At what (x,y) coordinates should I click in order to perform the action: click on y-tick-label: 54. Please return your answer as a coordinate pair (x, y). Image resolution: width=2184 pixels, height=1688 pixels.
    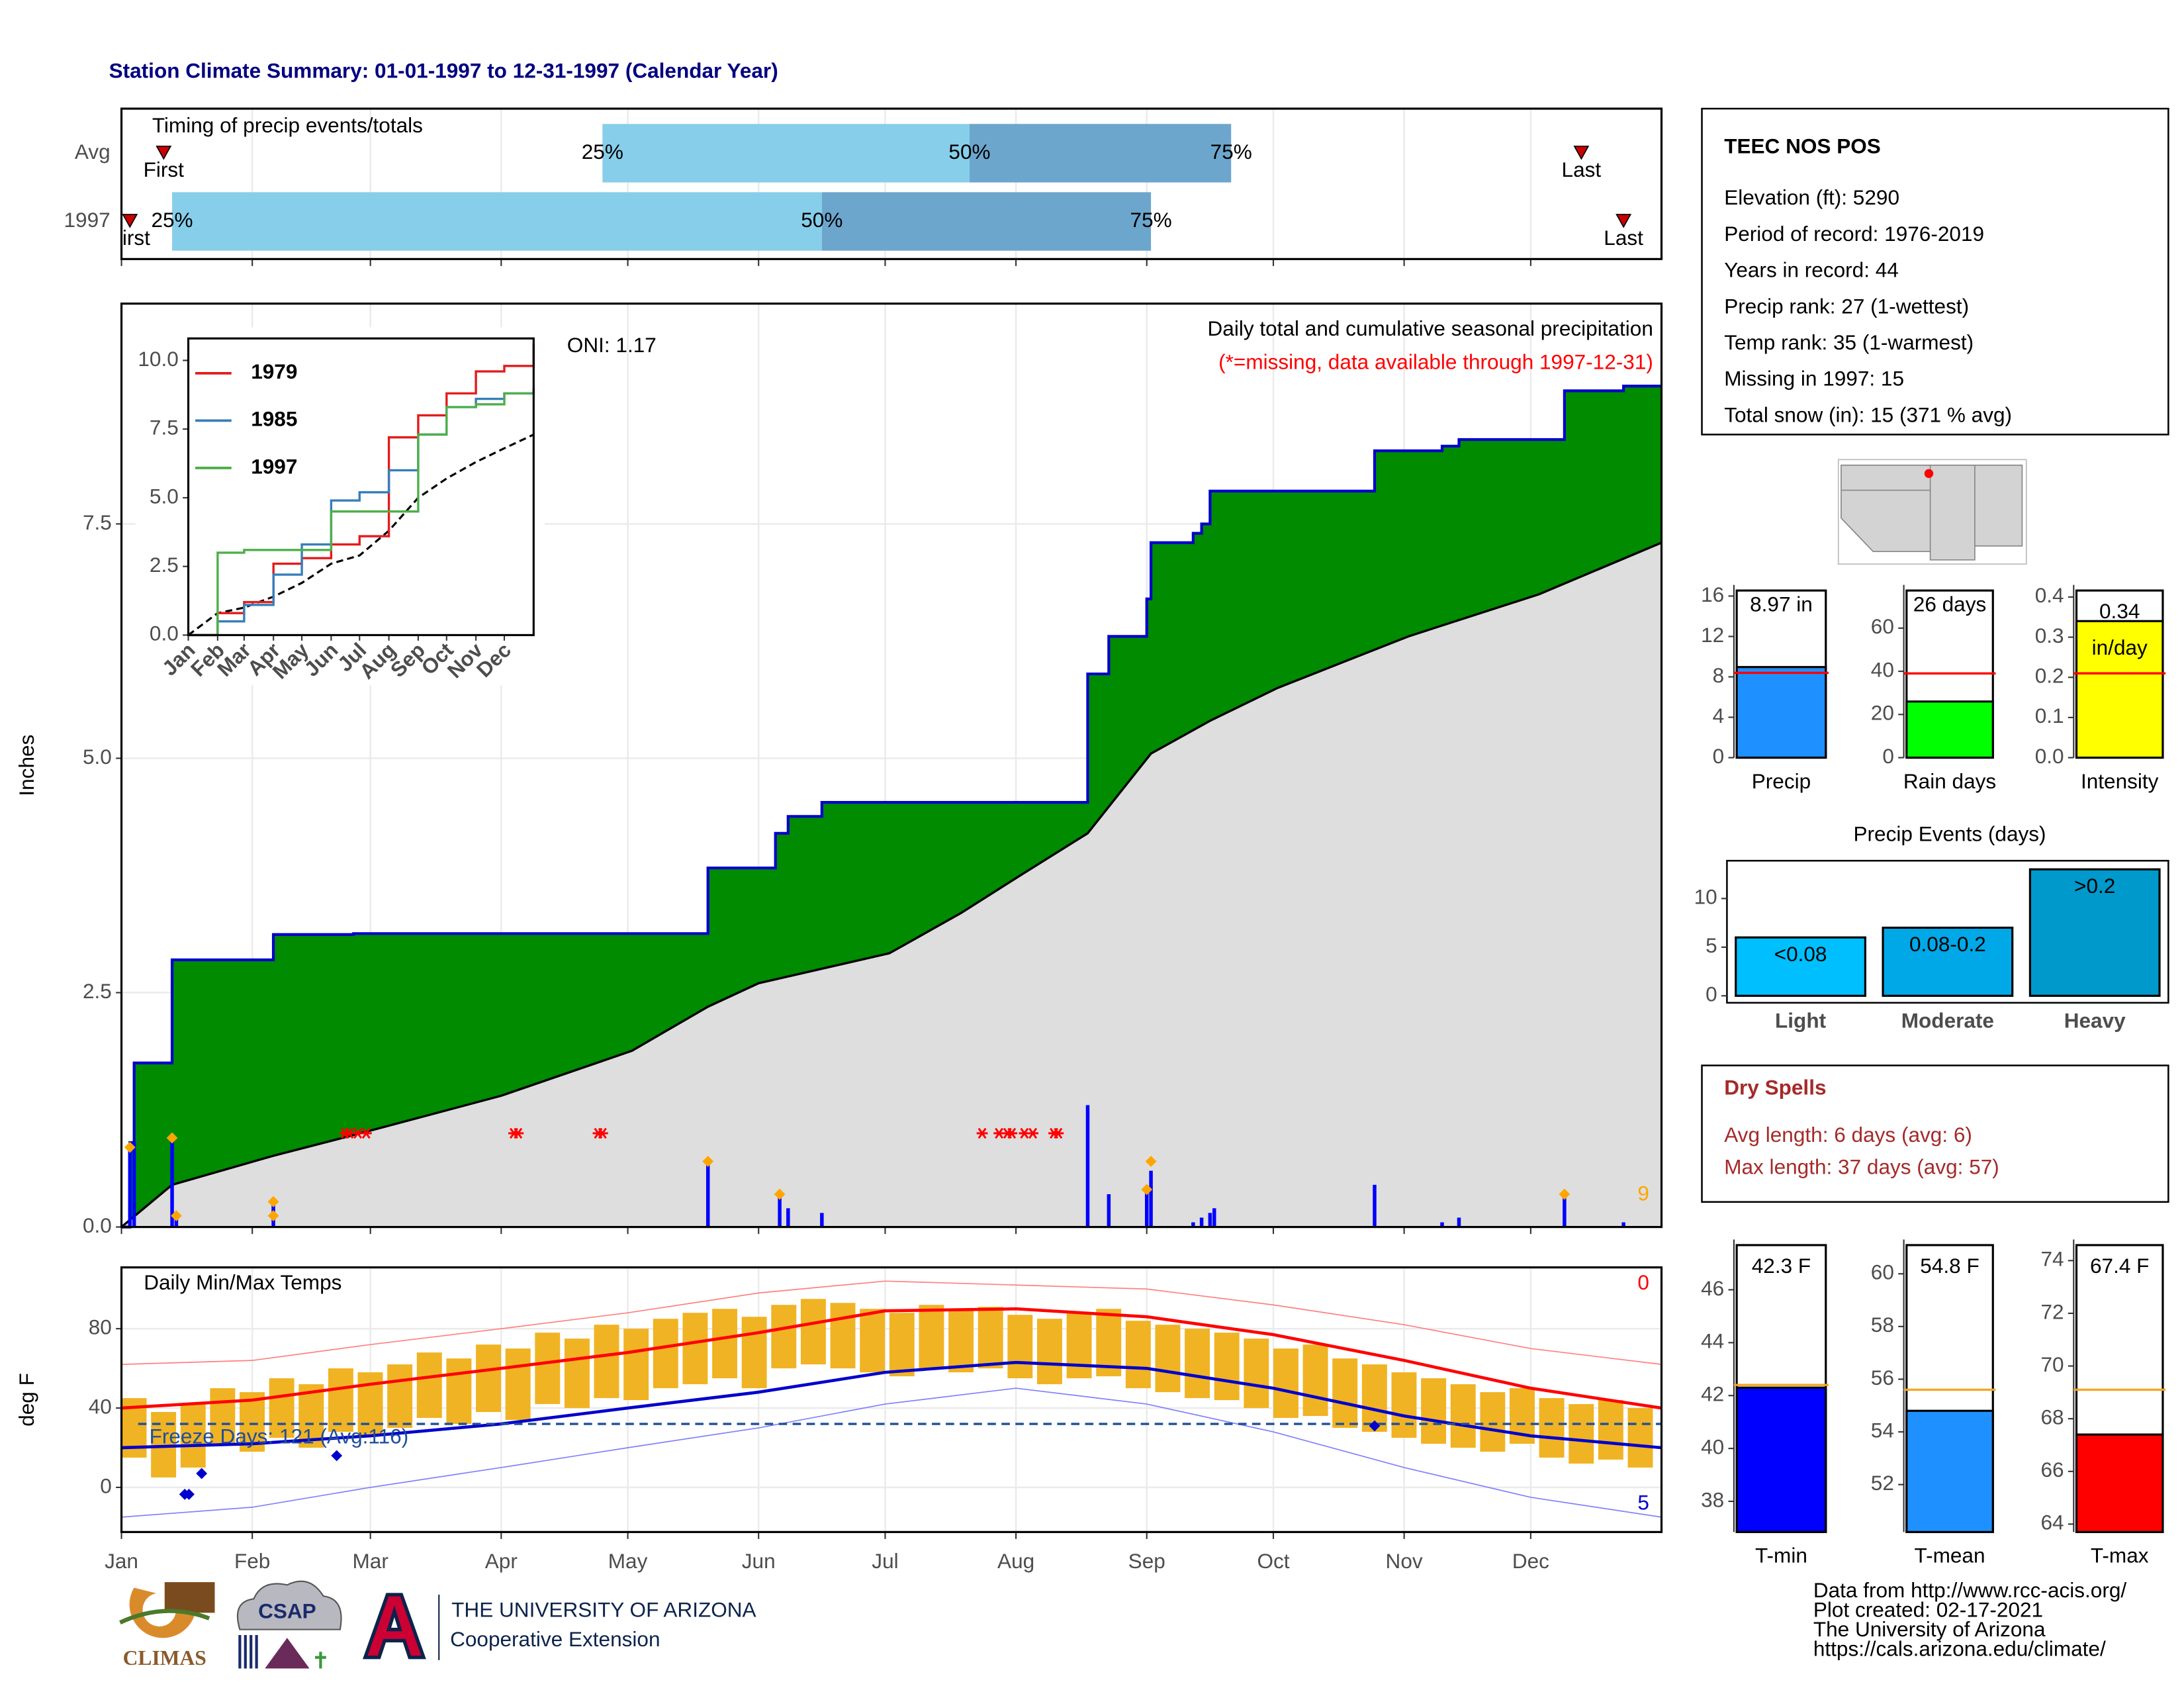
    Looking at the image, I should click on (1883, 1430).